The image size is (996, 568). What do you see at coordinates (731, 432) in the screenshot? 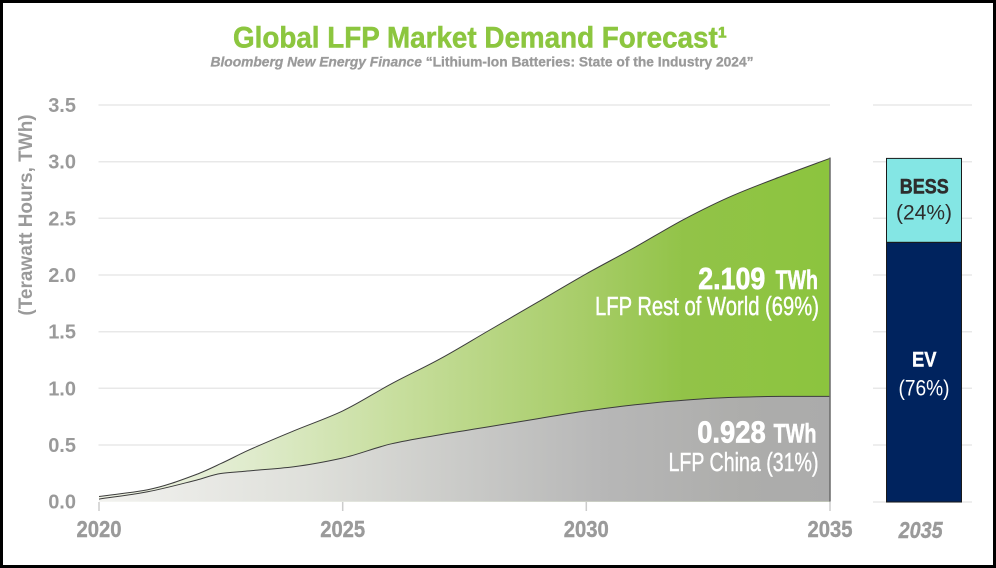
I see `svg-text: 0.928` at bounding box center [731, 432].